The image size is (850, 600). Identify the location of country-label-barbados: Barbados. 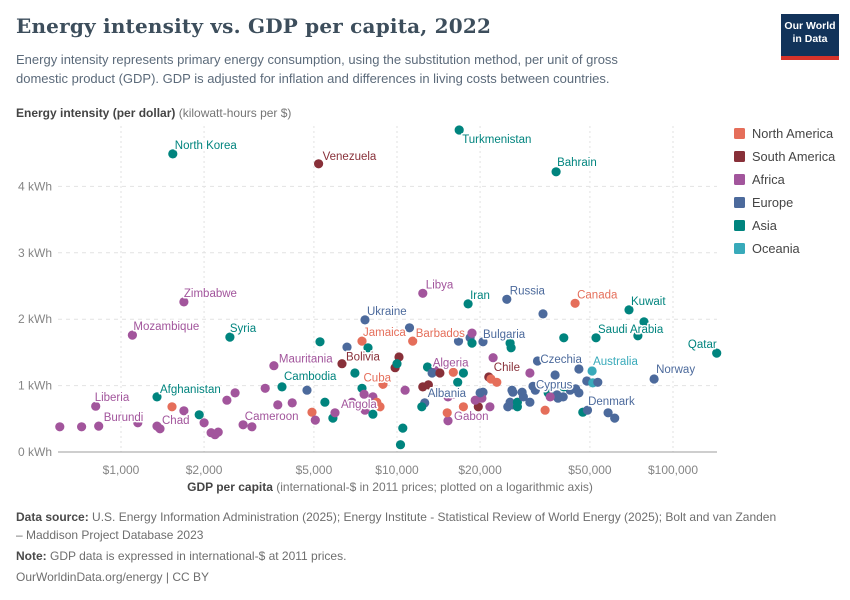
(440, 334).